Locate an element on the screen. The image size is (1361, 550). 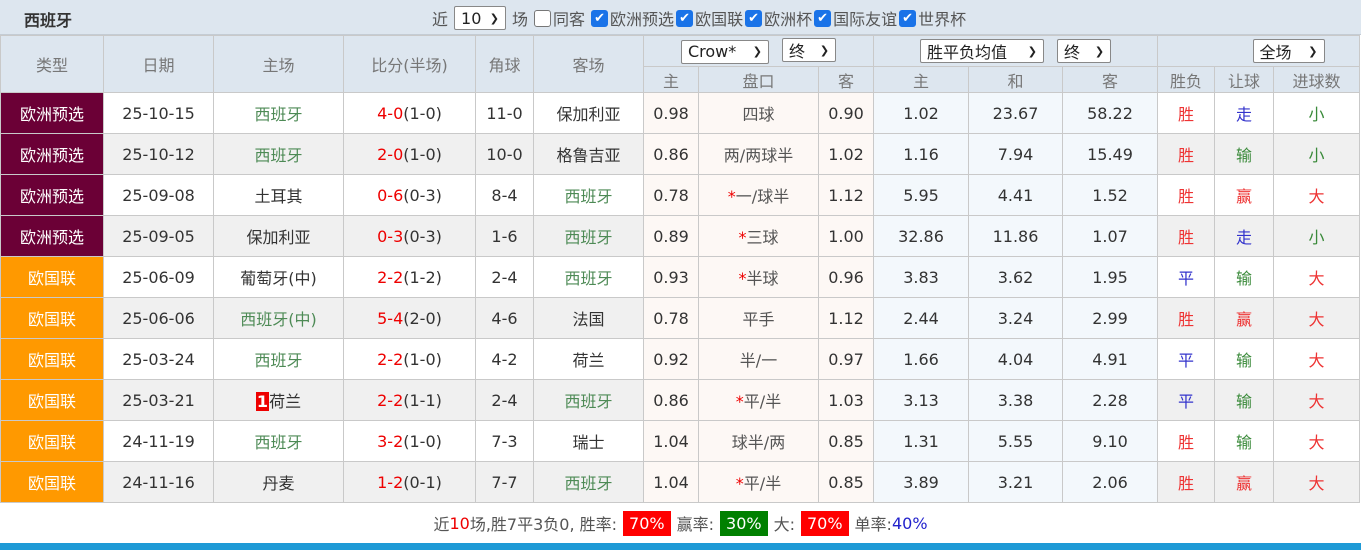
checkbox-empty-icon is located at coordinates (543, 18).